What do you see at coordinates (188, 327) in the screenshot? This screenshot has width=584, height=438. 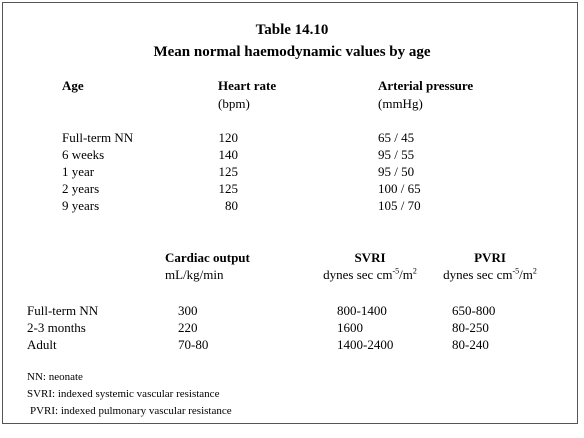 I see `table-cell: 220` at bounding box center [188, 327].